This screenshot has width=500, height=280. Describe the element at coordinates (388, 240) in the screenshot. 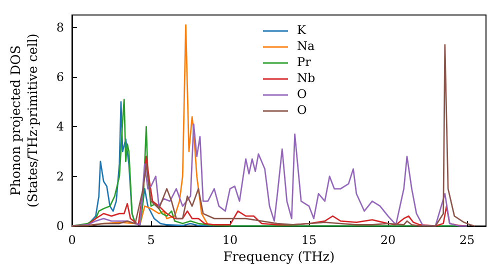

I see `x-tick-label: 20` at that location.